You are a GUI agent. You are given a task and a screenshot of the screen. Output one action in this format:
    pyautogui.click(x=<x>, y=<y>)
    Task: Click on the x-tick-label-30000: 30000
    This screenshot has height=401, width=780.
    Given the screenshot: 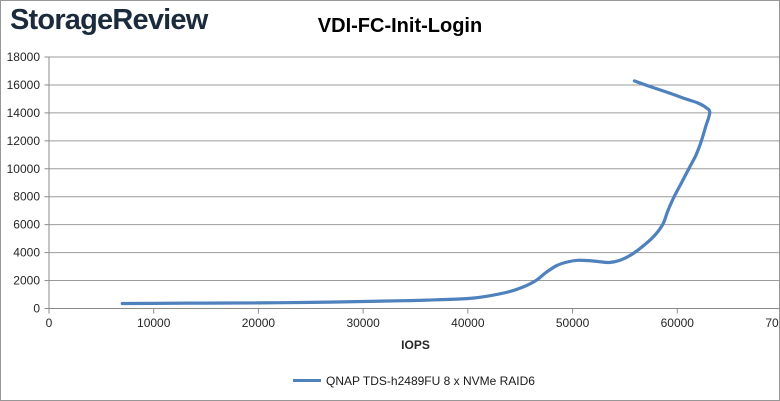 What is the action you would take?
    pyautogui.click(x=363, y=323)
    